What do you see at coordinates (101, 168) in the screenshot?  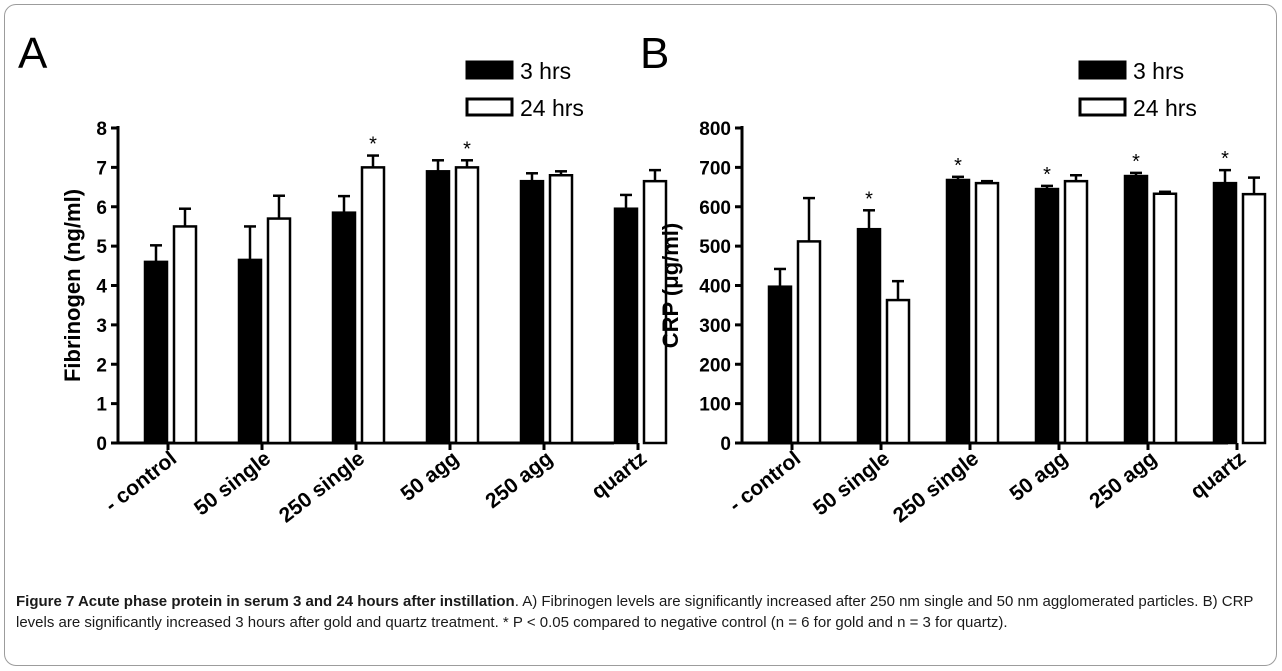 I see `y-tick-label: 7` at bounding box center [101, 168].